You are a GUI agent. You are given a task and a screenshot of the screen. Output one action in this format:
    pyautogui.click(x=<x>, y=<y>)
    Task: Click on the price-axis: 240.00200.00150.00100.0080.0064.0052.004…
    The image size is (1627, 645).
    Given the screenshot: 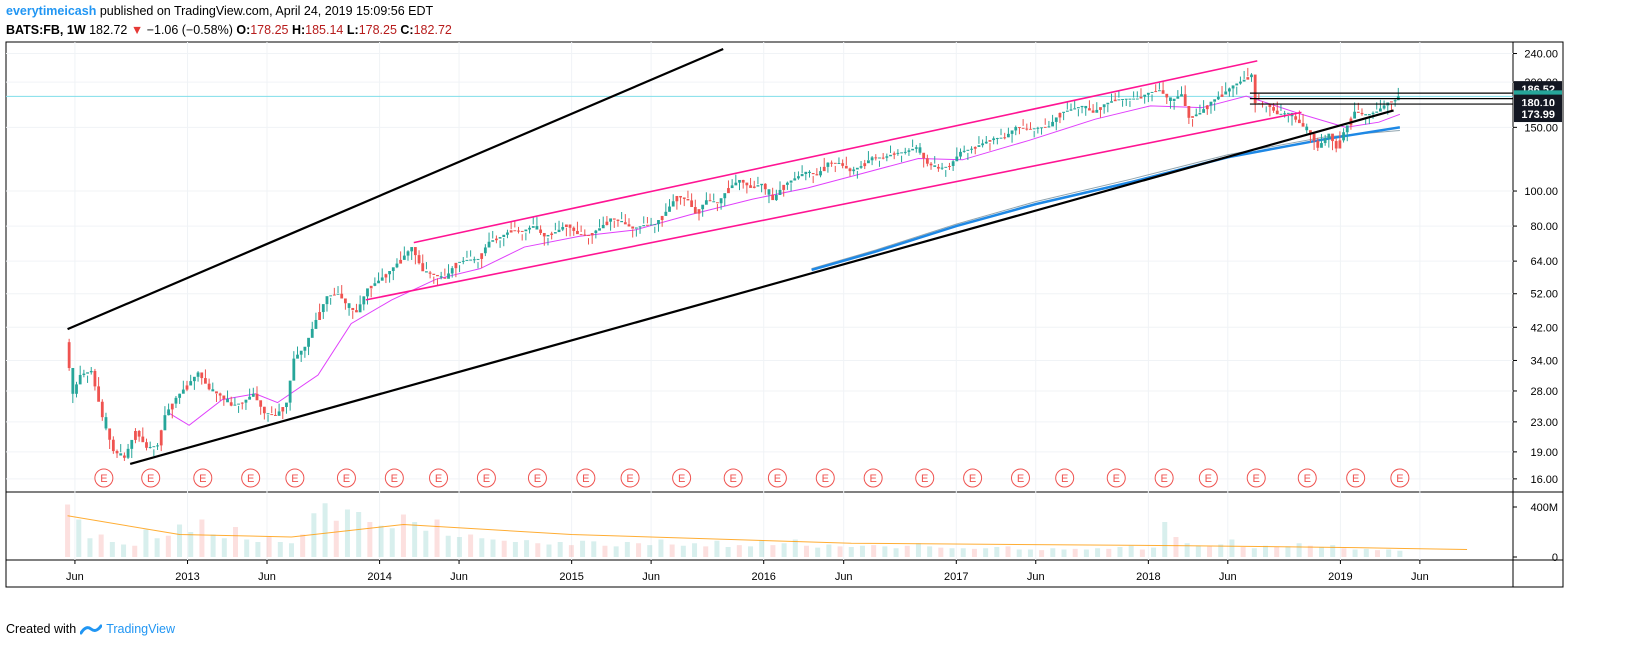 What is the action you would take?
    pyautogui.click(x=1537, y=306)
    